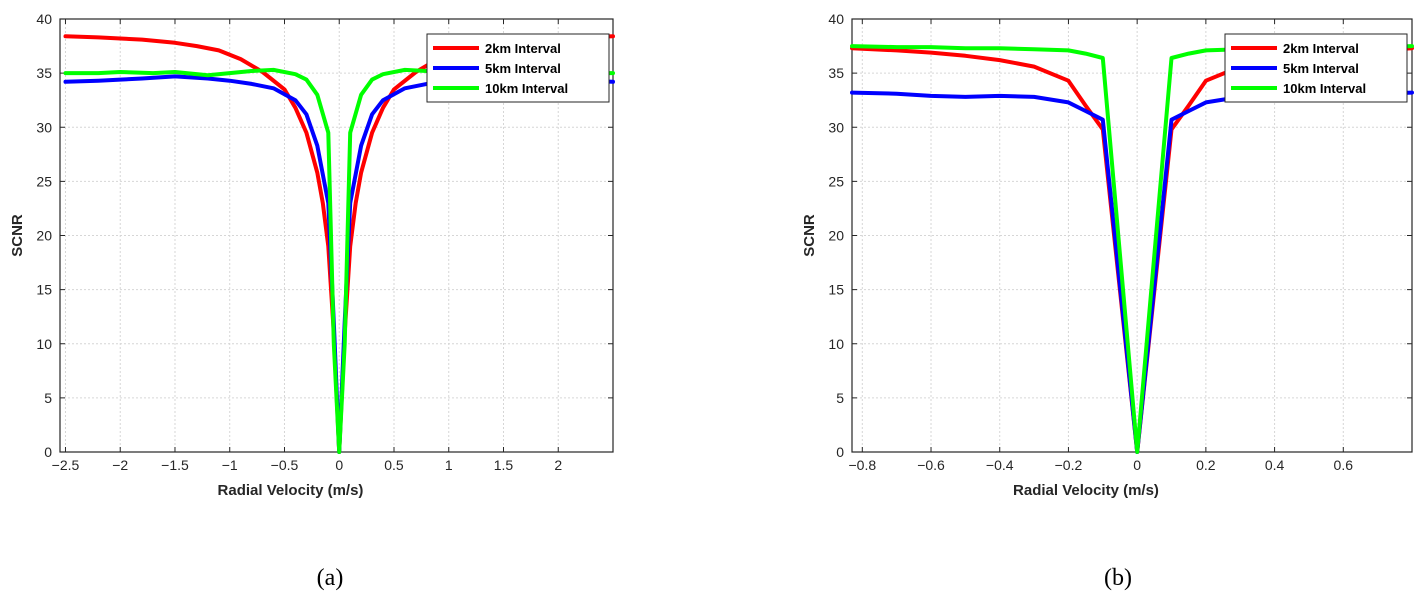 This screenshot has width=1423, height=603. Describe the element at coordinates (1344, 465) in the screenshot. I see `x-tick-label: 0.6` at that location.